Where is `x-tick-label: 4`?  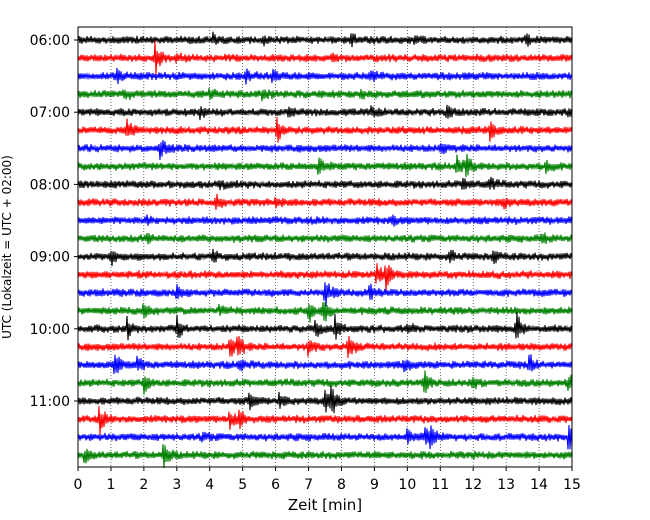 x-tick-label: 4 is located at coordinates (209, 485).